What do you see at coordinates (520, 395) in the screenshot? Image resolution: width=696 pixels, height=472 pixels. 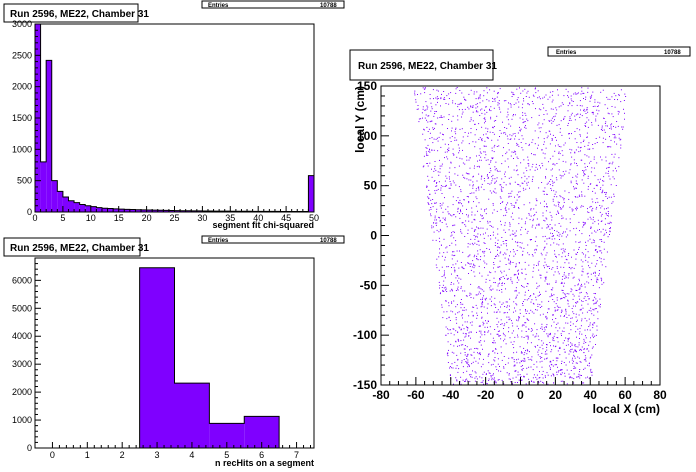 I see `x-tick-label: 0` at bounding box center [520, 395].